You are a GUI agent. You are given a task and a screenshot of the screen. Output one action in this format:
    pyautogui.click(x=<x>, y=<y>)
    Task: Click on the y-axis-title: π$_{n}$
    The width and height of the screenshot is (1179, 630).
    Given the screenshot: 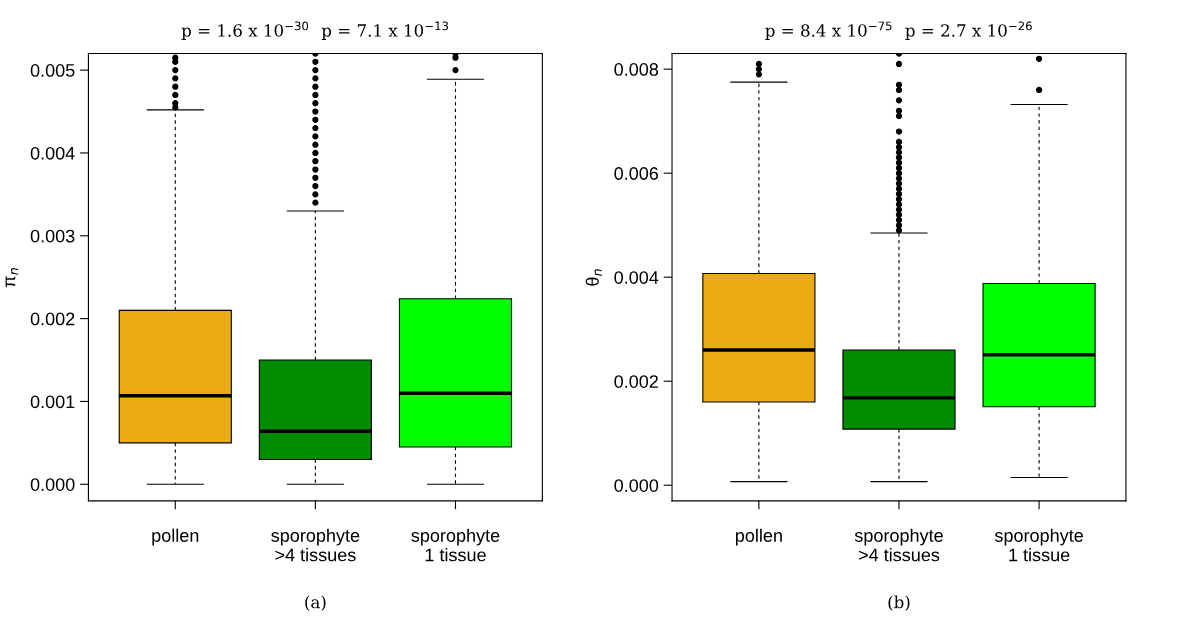 What is the action you would take?
    pyautogui.click(x=12, y=278)
    